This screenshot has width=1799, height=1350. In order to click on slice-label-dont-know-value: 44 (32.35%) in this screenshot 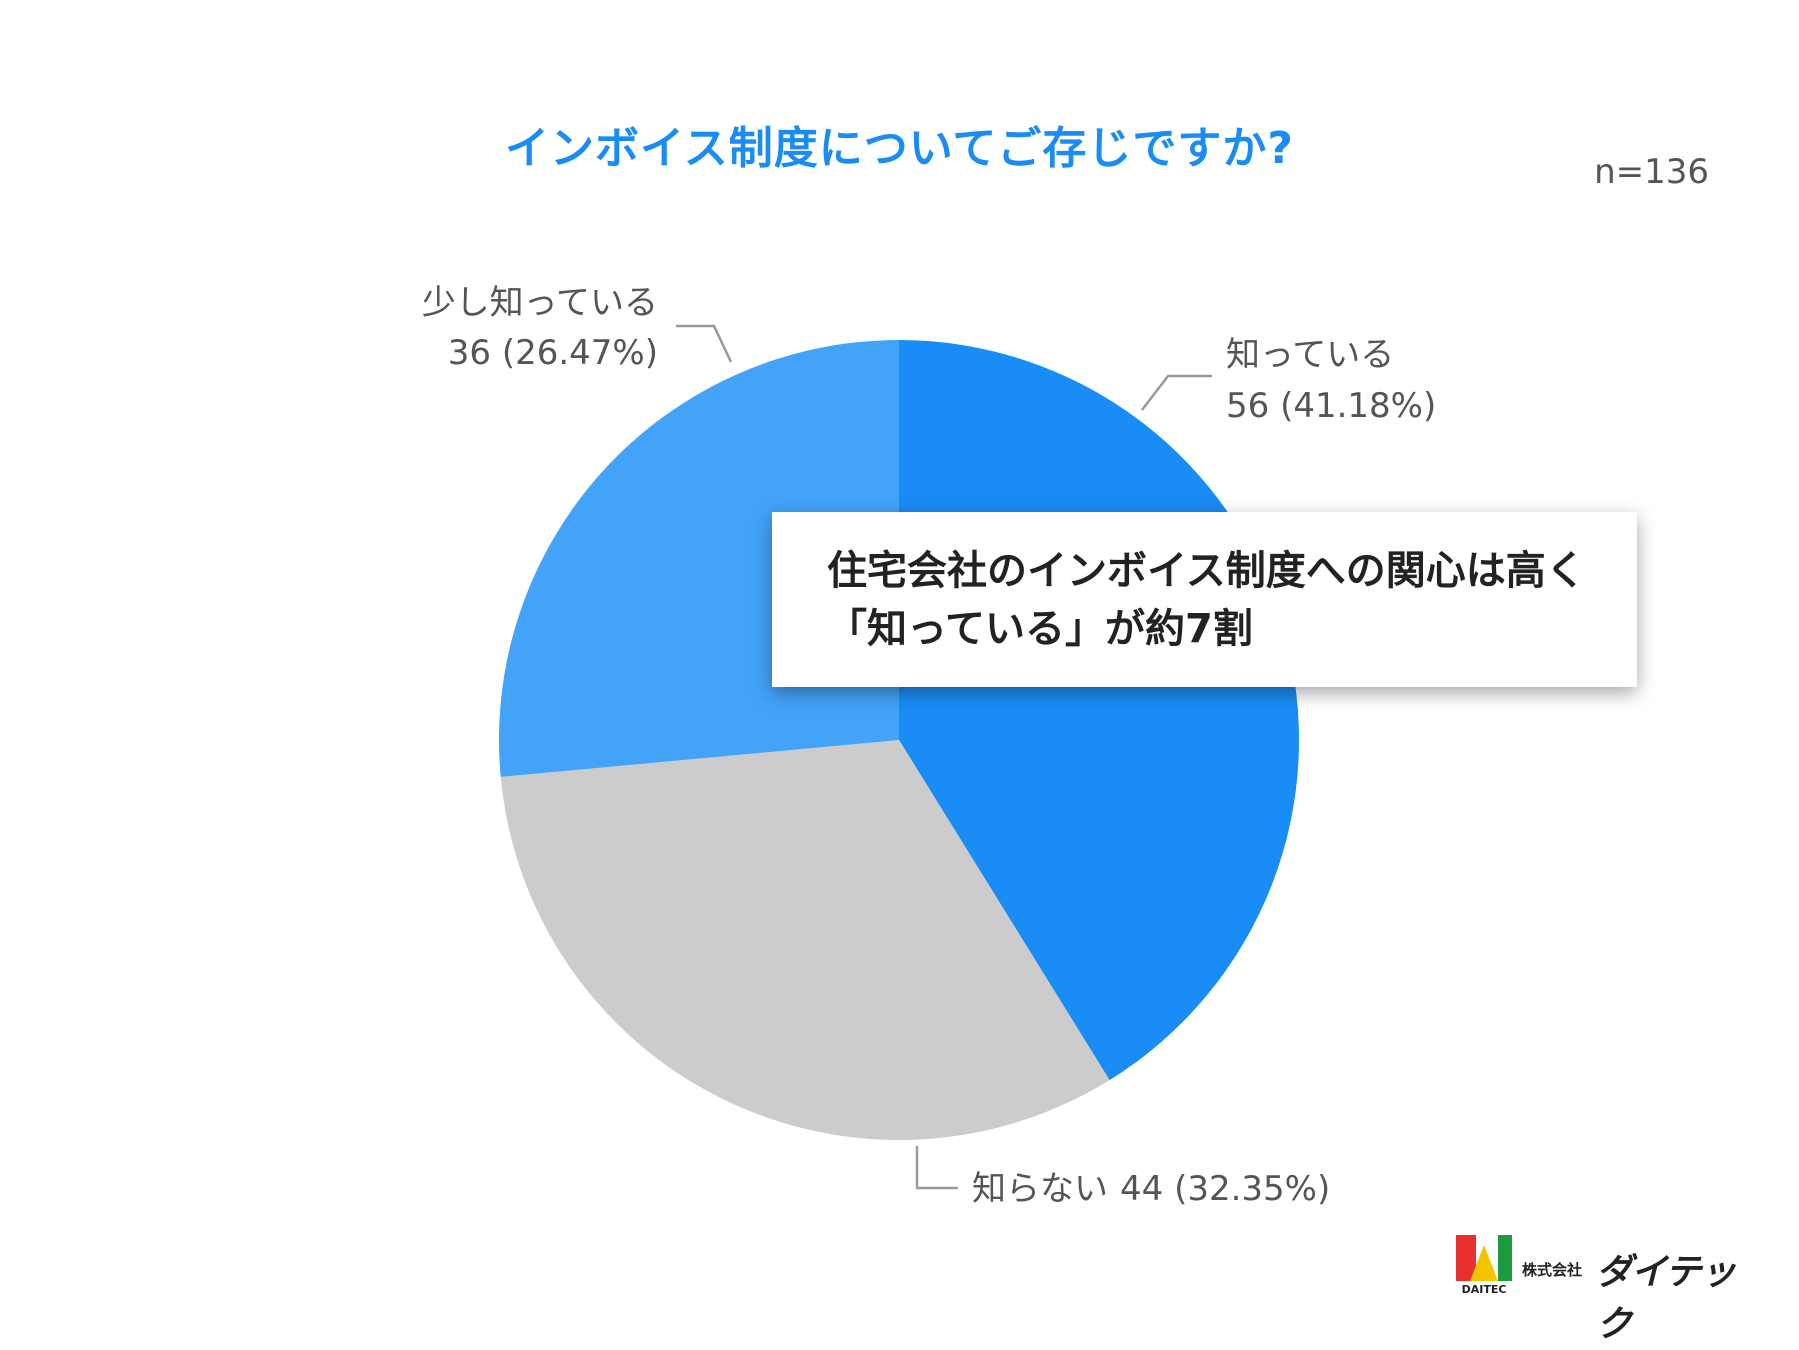, I will do `click(1225, 1189)`.